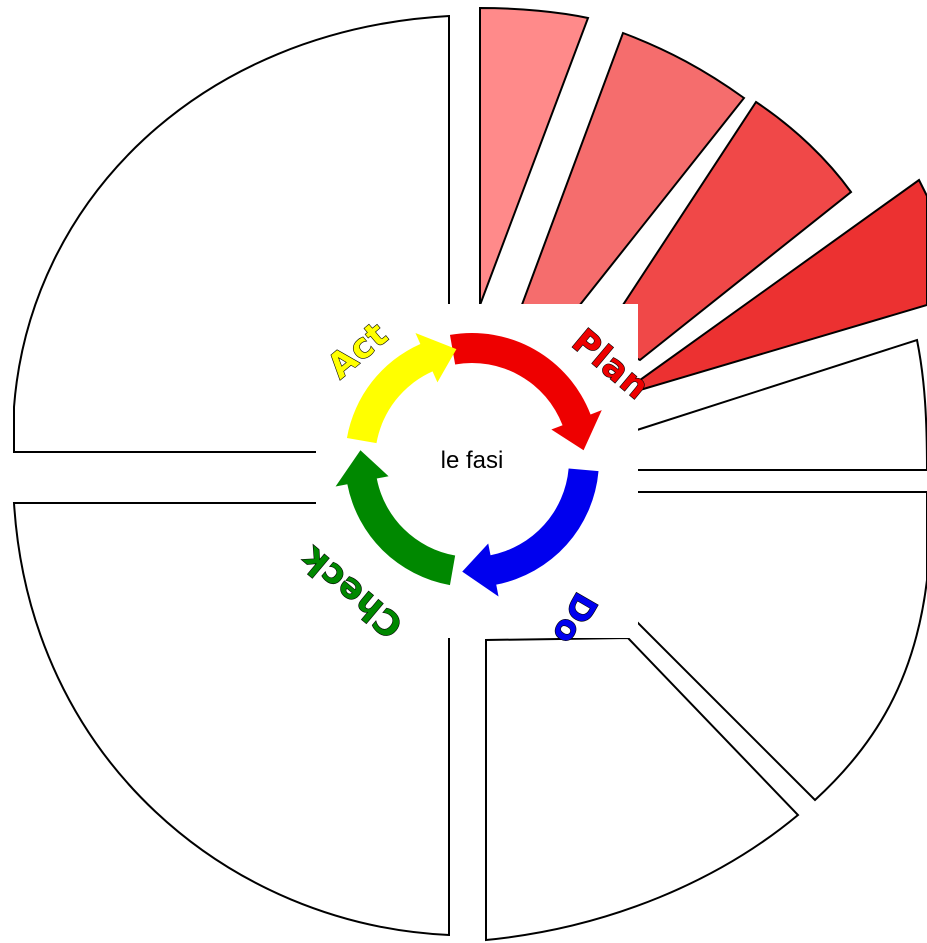 The height and width of the screenshot is (943, 927). Describe the element at coordinates (525, 392) in the screenshot. I see `plan-arrow` at that location.